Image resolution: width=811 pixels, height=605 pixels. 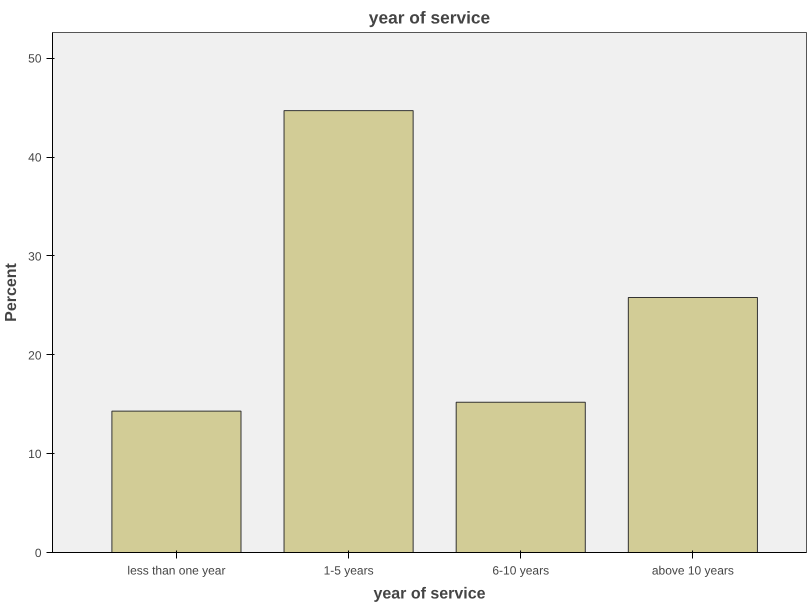 I want to click on y-tick-label: 20, so click(x=35, y=355).